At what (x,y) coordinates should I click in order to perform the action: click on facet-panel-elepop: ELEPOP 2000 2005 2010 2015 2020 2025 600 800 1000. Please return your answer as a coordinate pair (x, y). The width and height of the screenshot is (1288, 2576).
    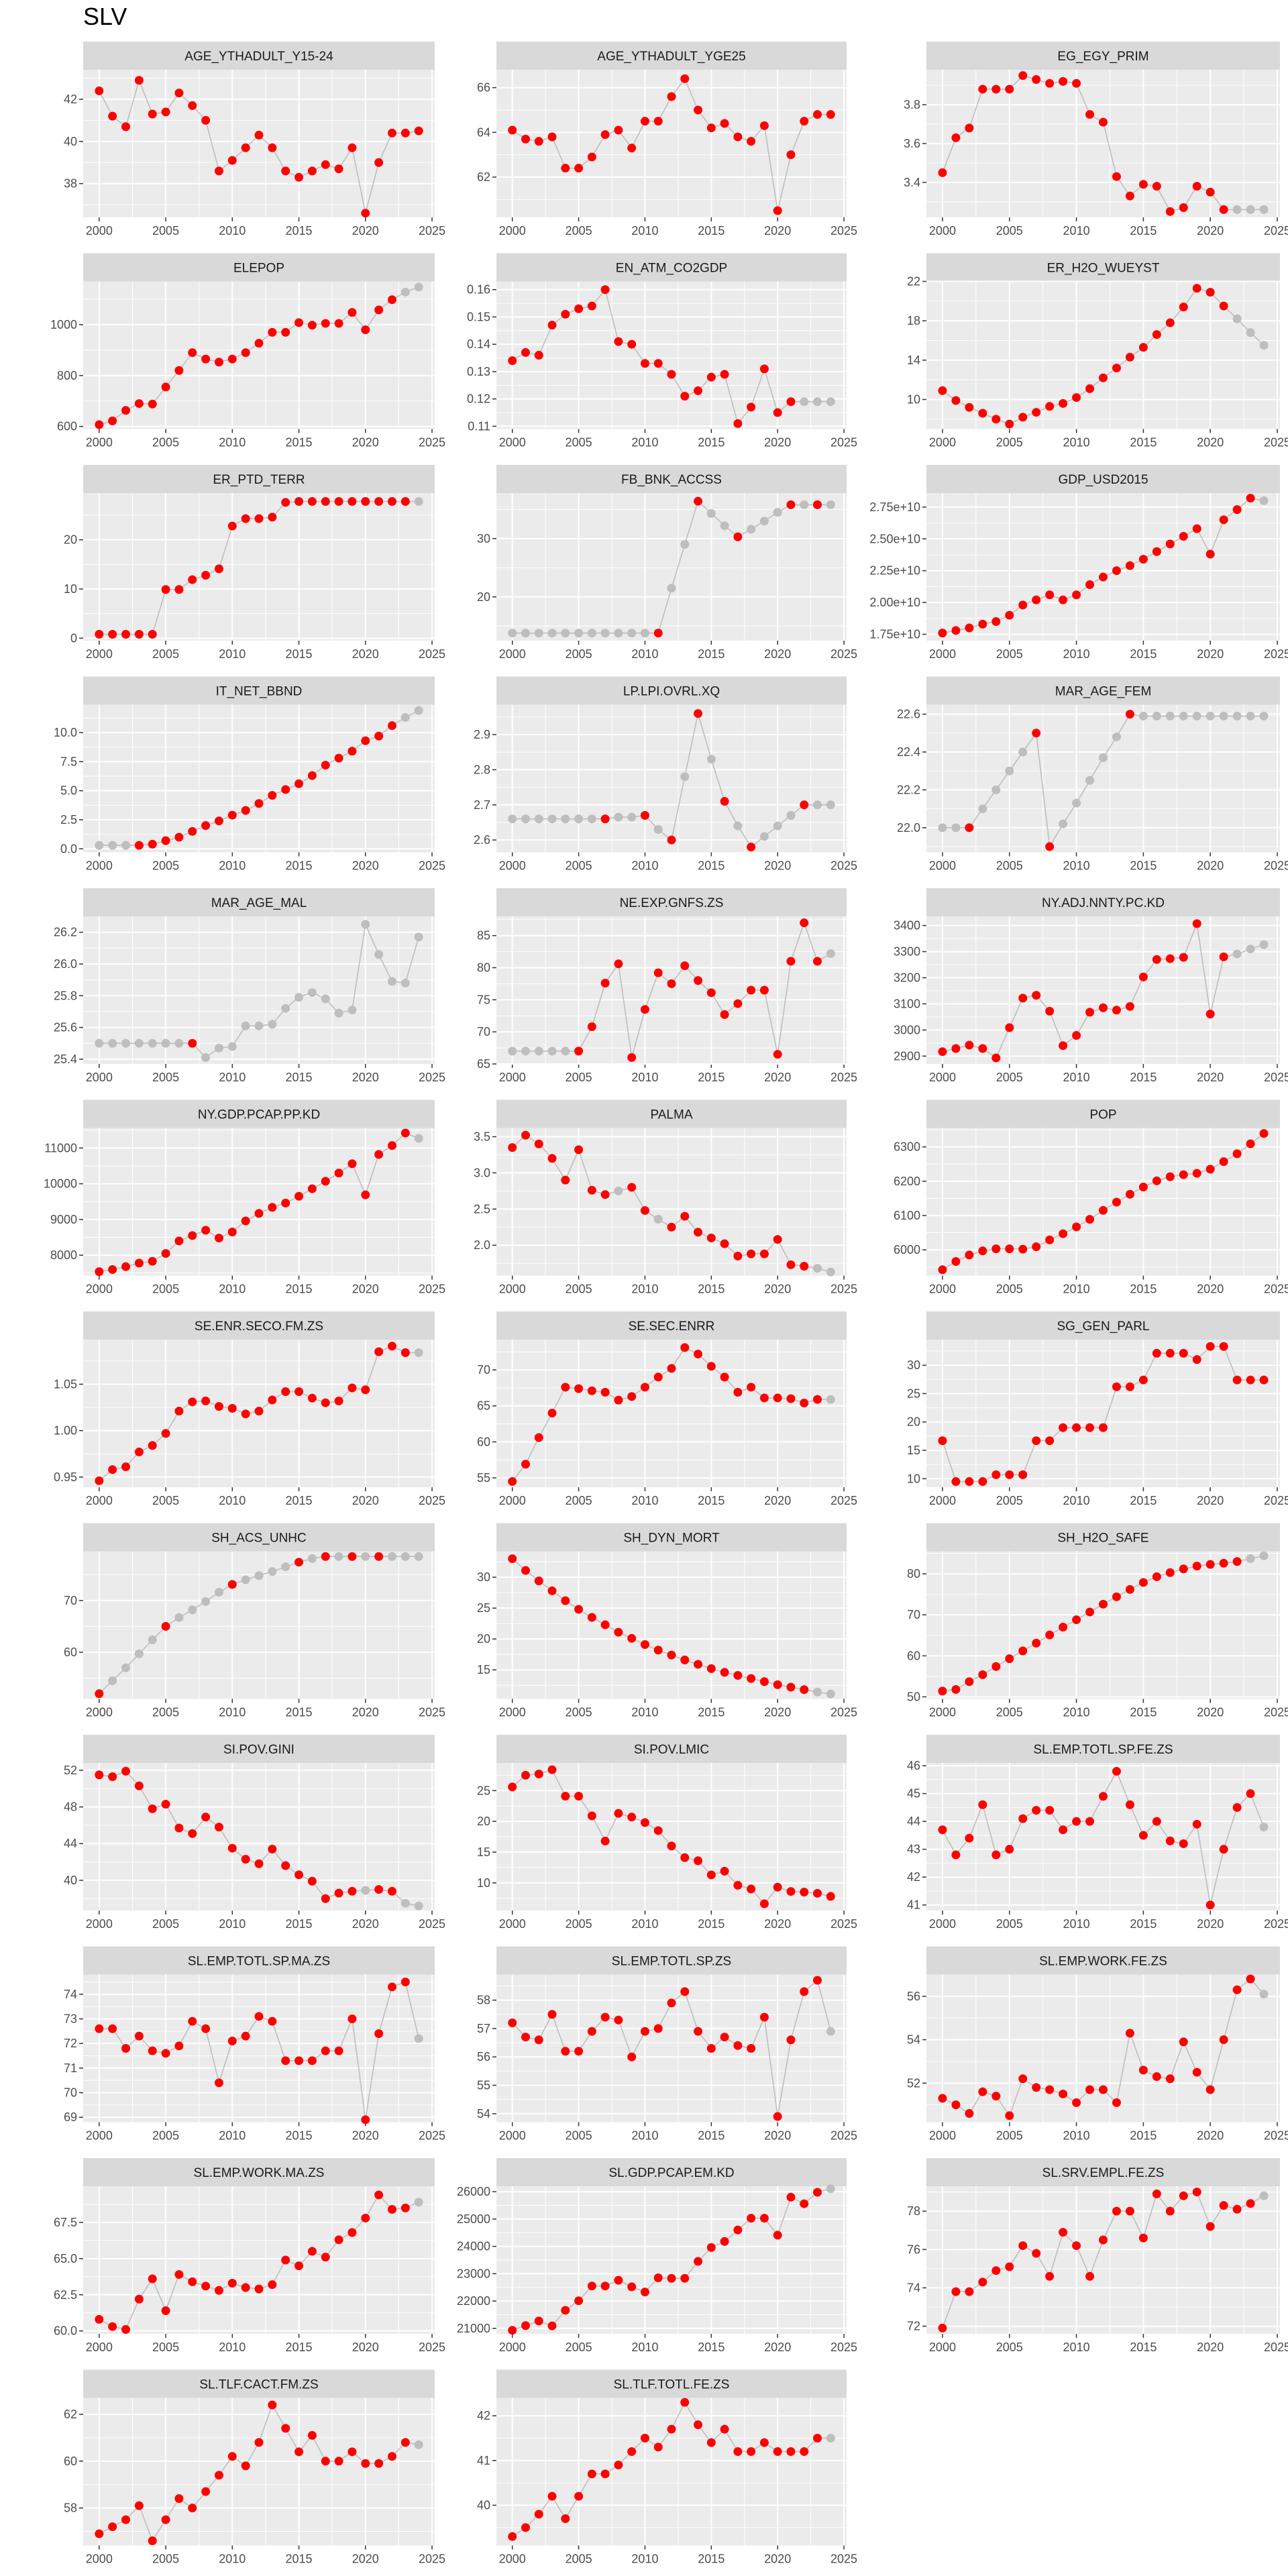
    Looking at the image, I should click on (247, 351).